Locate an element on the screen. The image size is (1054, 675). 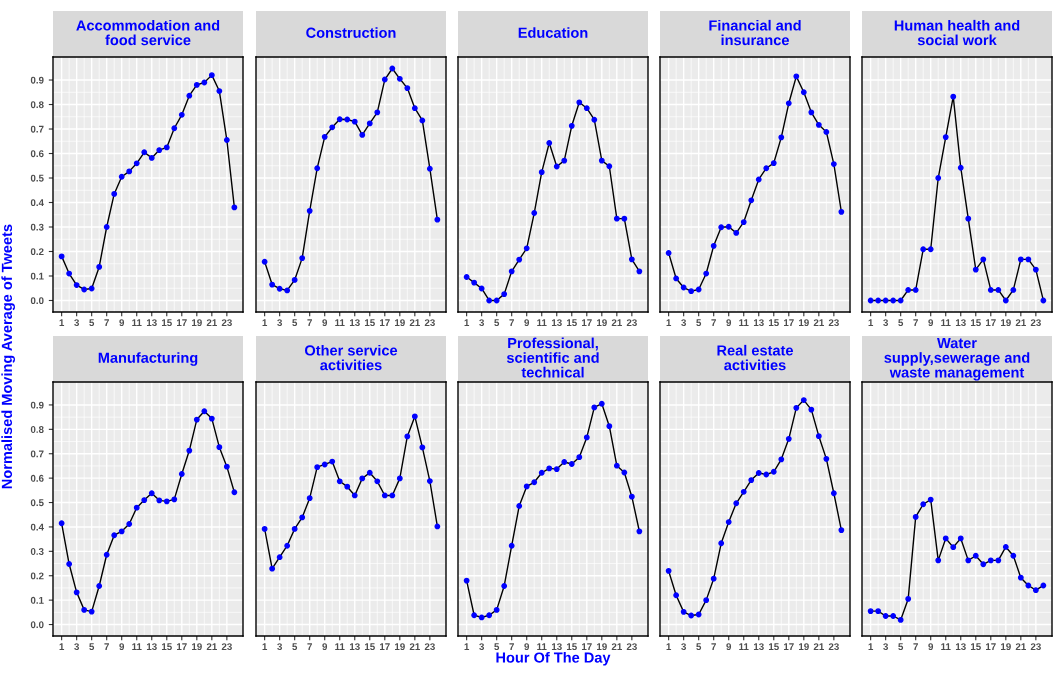
y-tick-label: 0.5 is located at coordinates (37, 178).